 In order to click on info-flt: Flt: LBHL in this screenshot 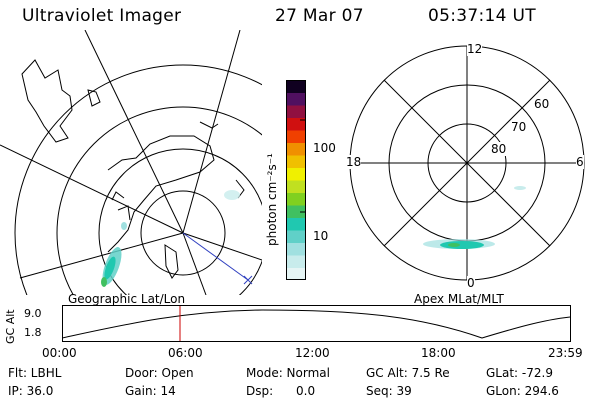, I will do `click(35, 373)`.